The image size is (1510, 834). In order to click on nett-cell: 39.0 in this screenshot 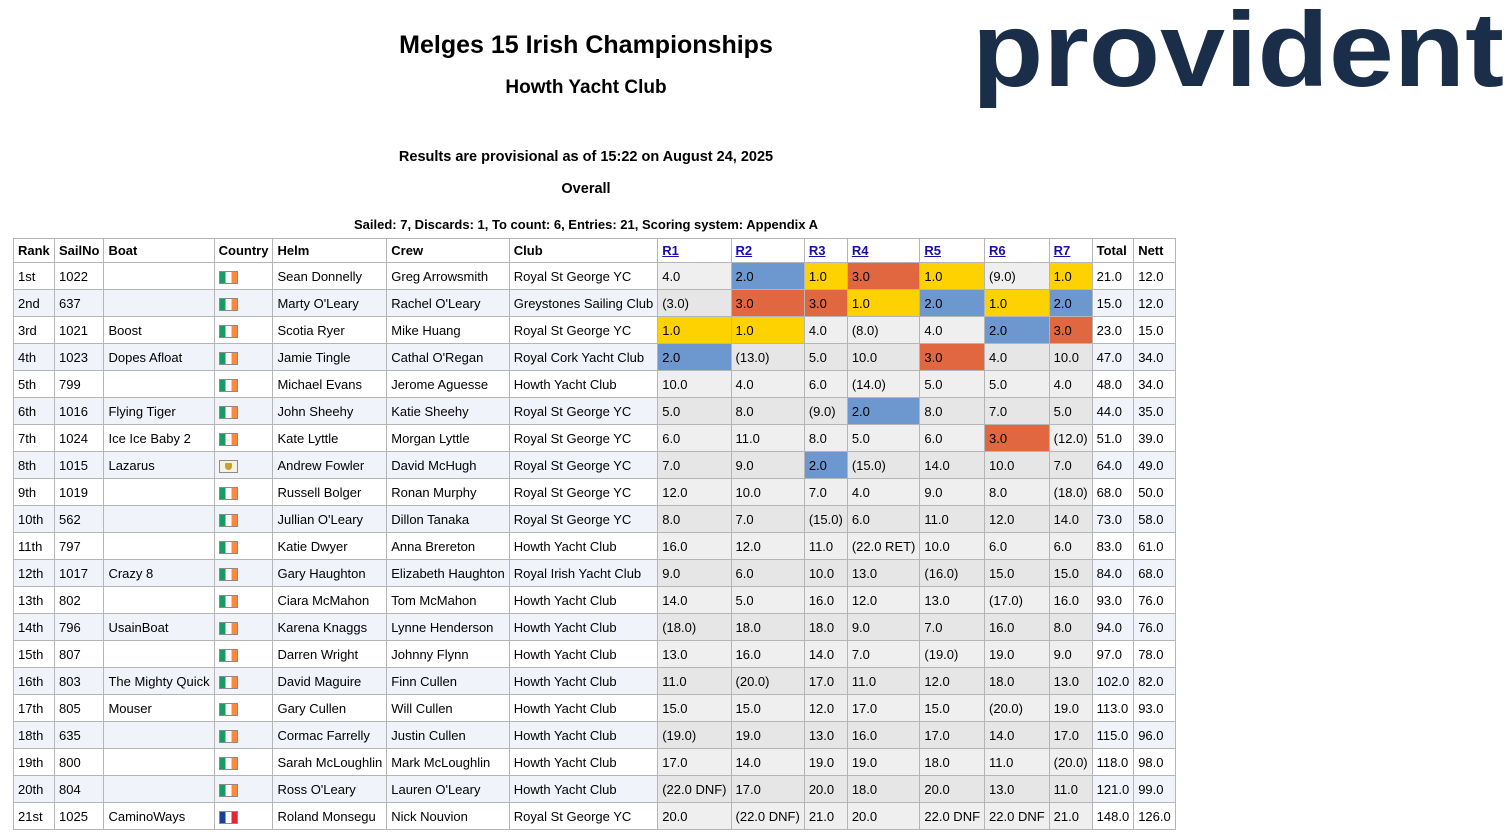, I will do `click(1154, 438)`.